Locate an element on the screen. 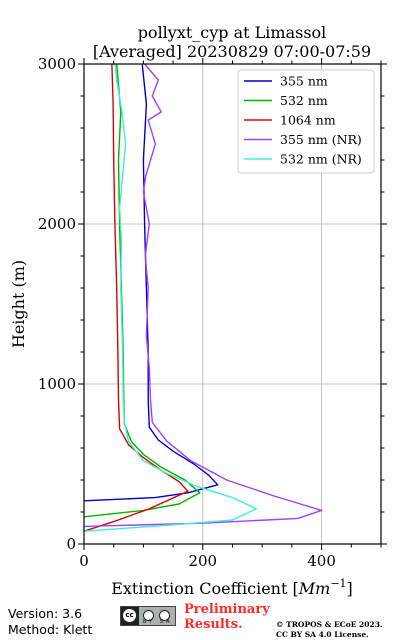 This screenshot has width=400, height=640. preliminary-notice: Preliminary Results. is located at coordinates (227, 617).